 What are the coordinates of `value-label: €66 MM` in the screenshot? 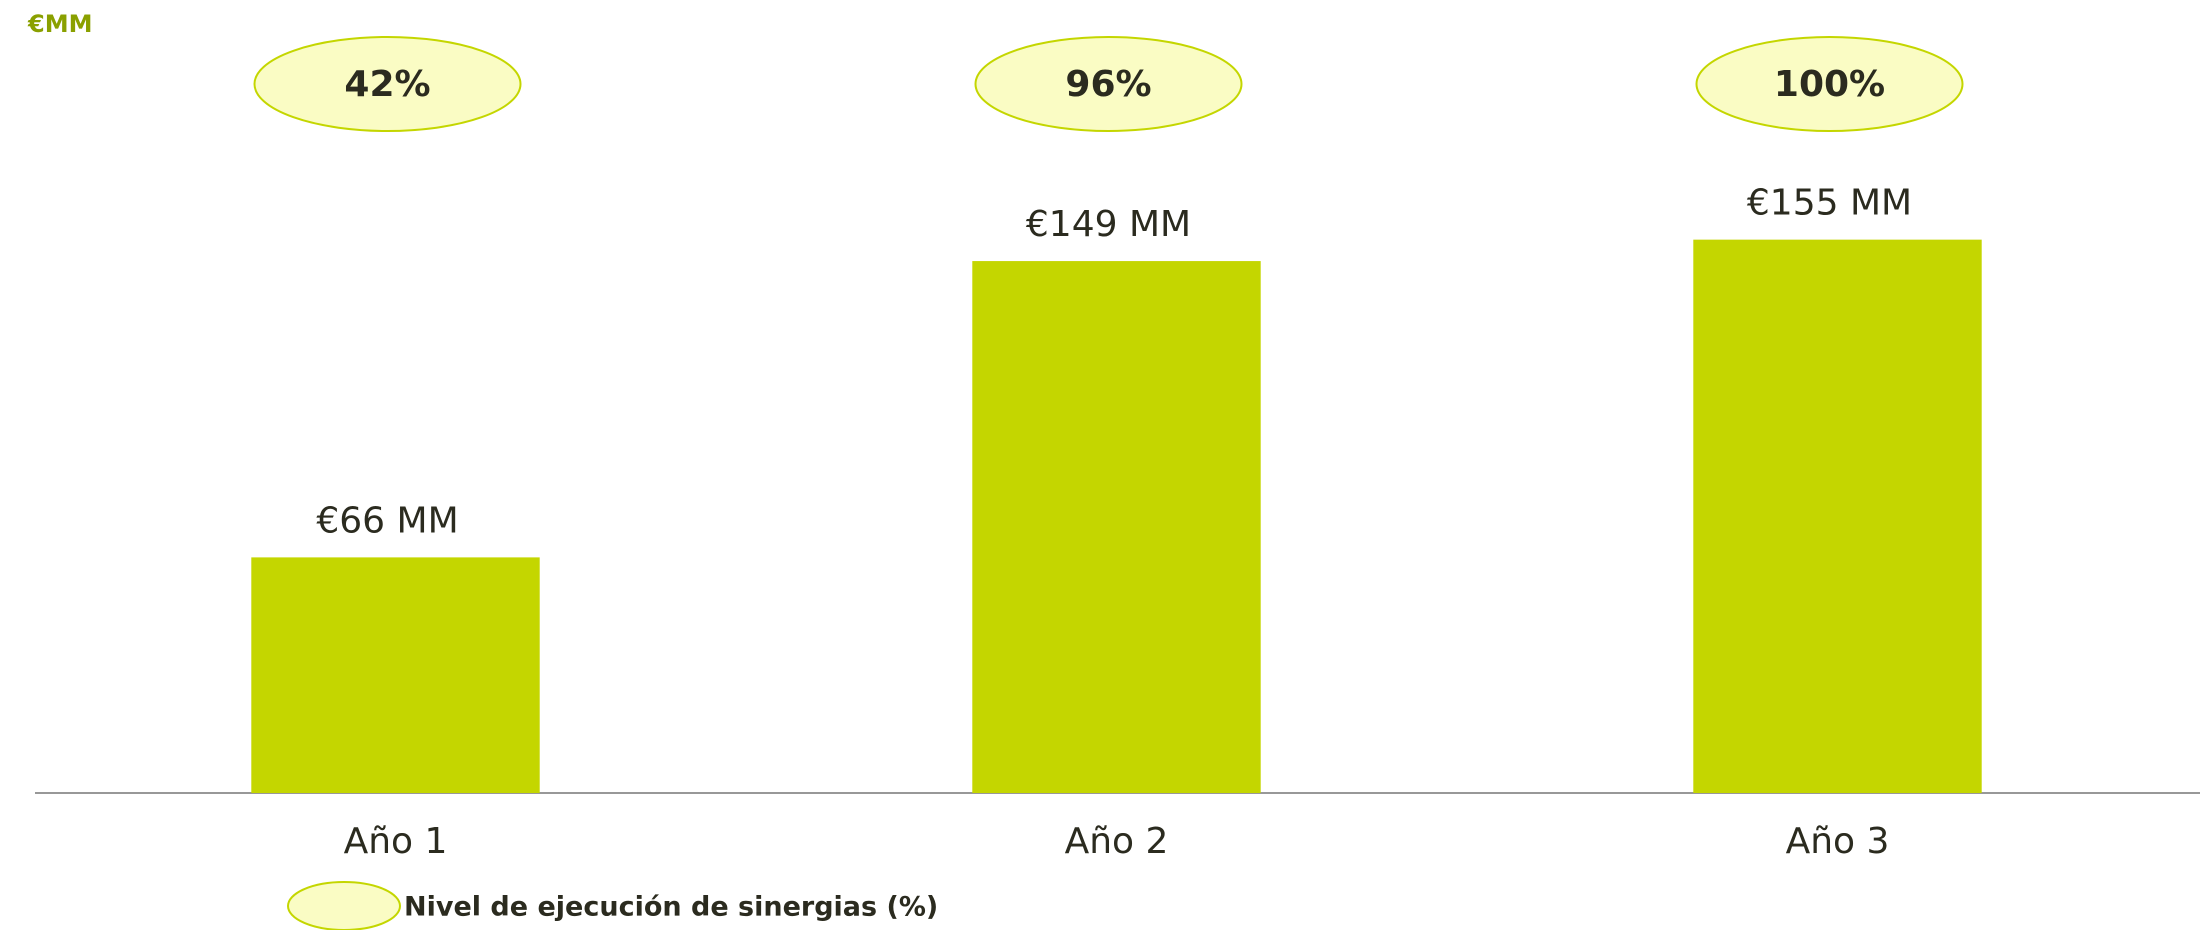 It's located at (387, 520).